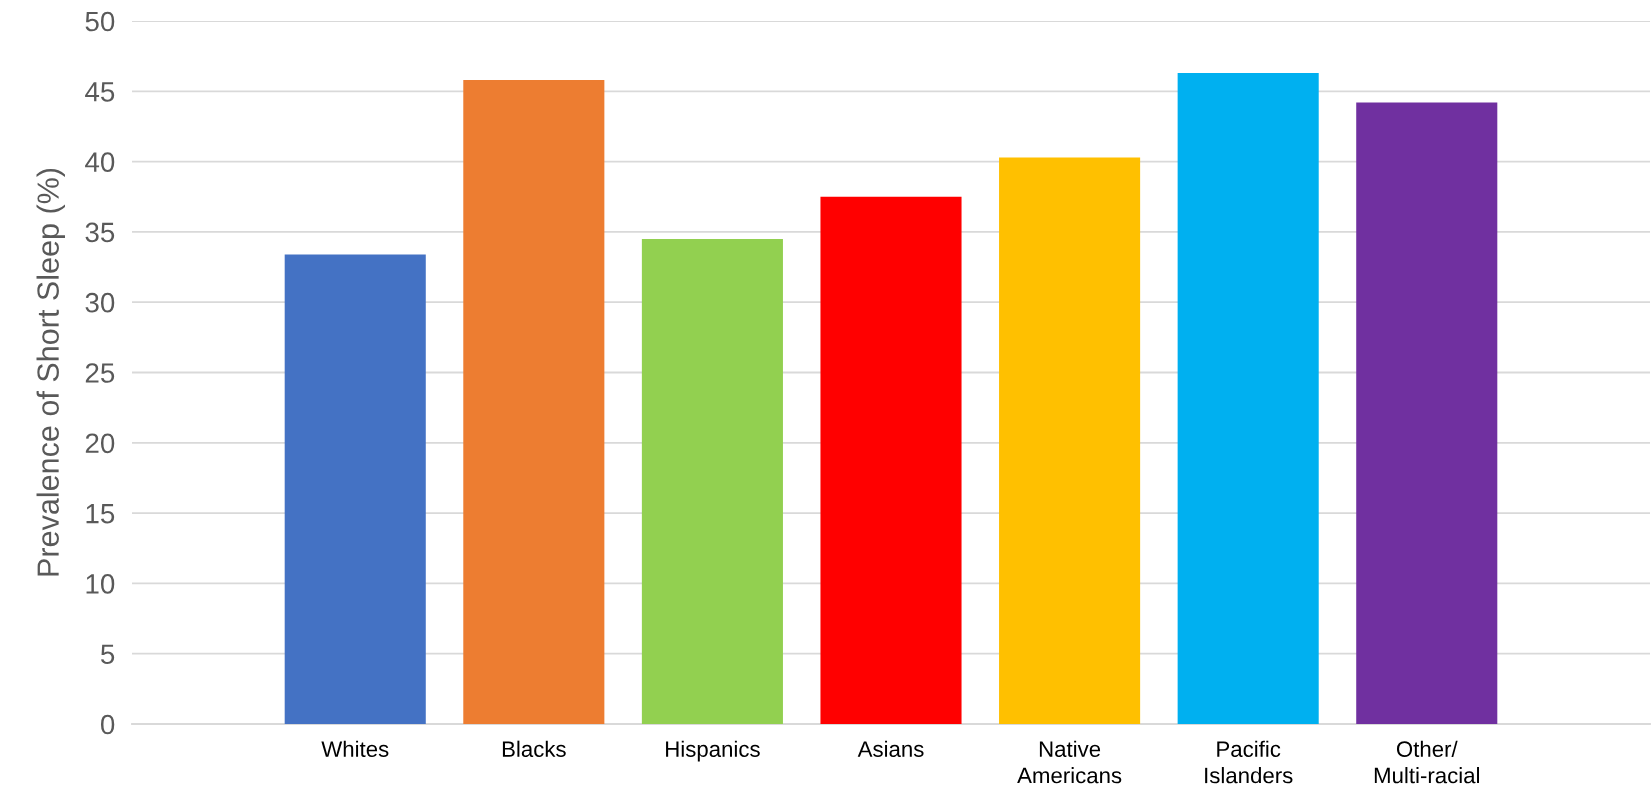 The image size is (1652, 806). I want to click on x-tick-label: Asians, so click(890, 748).